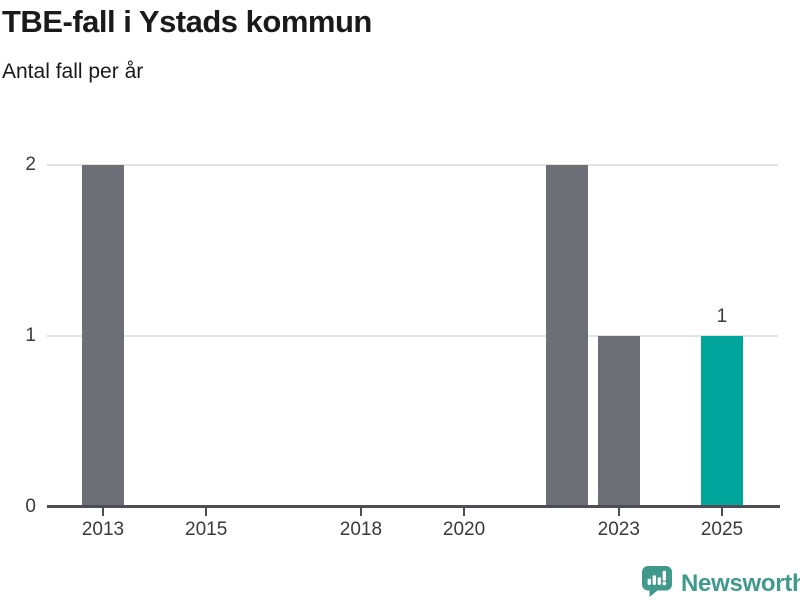 This screenshot has width=800, height=600. I want to click on bar-2022, so click(567, 336).